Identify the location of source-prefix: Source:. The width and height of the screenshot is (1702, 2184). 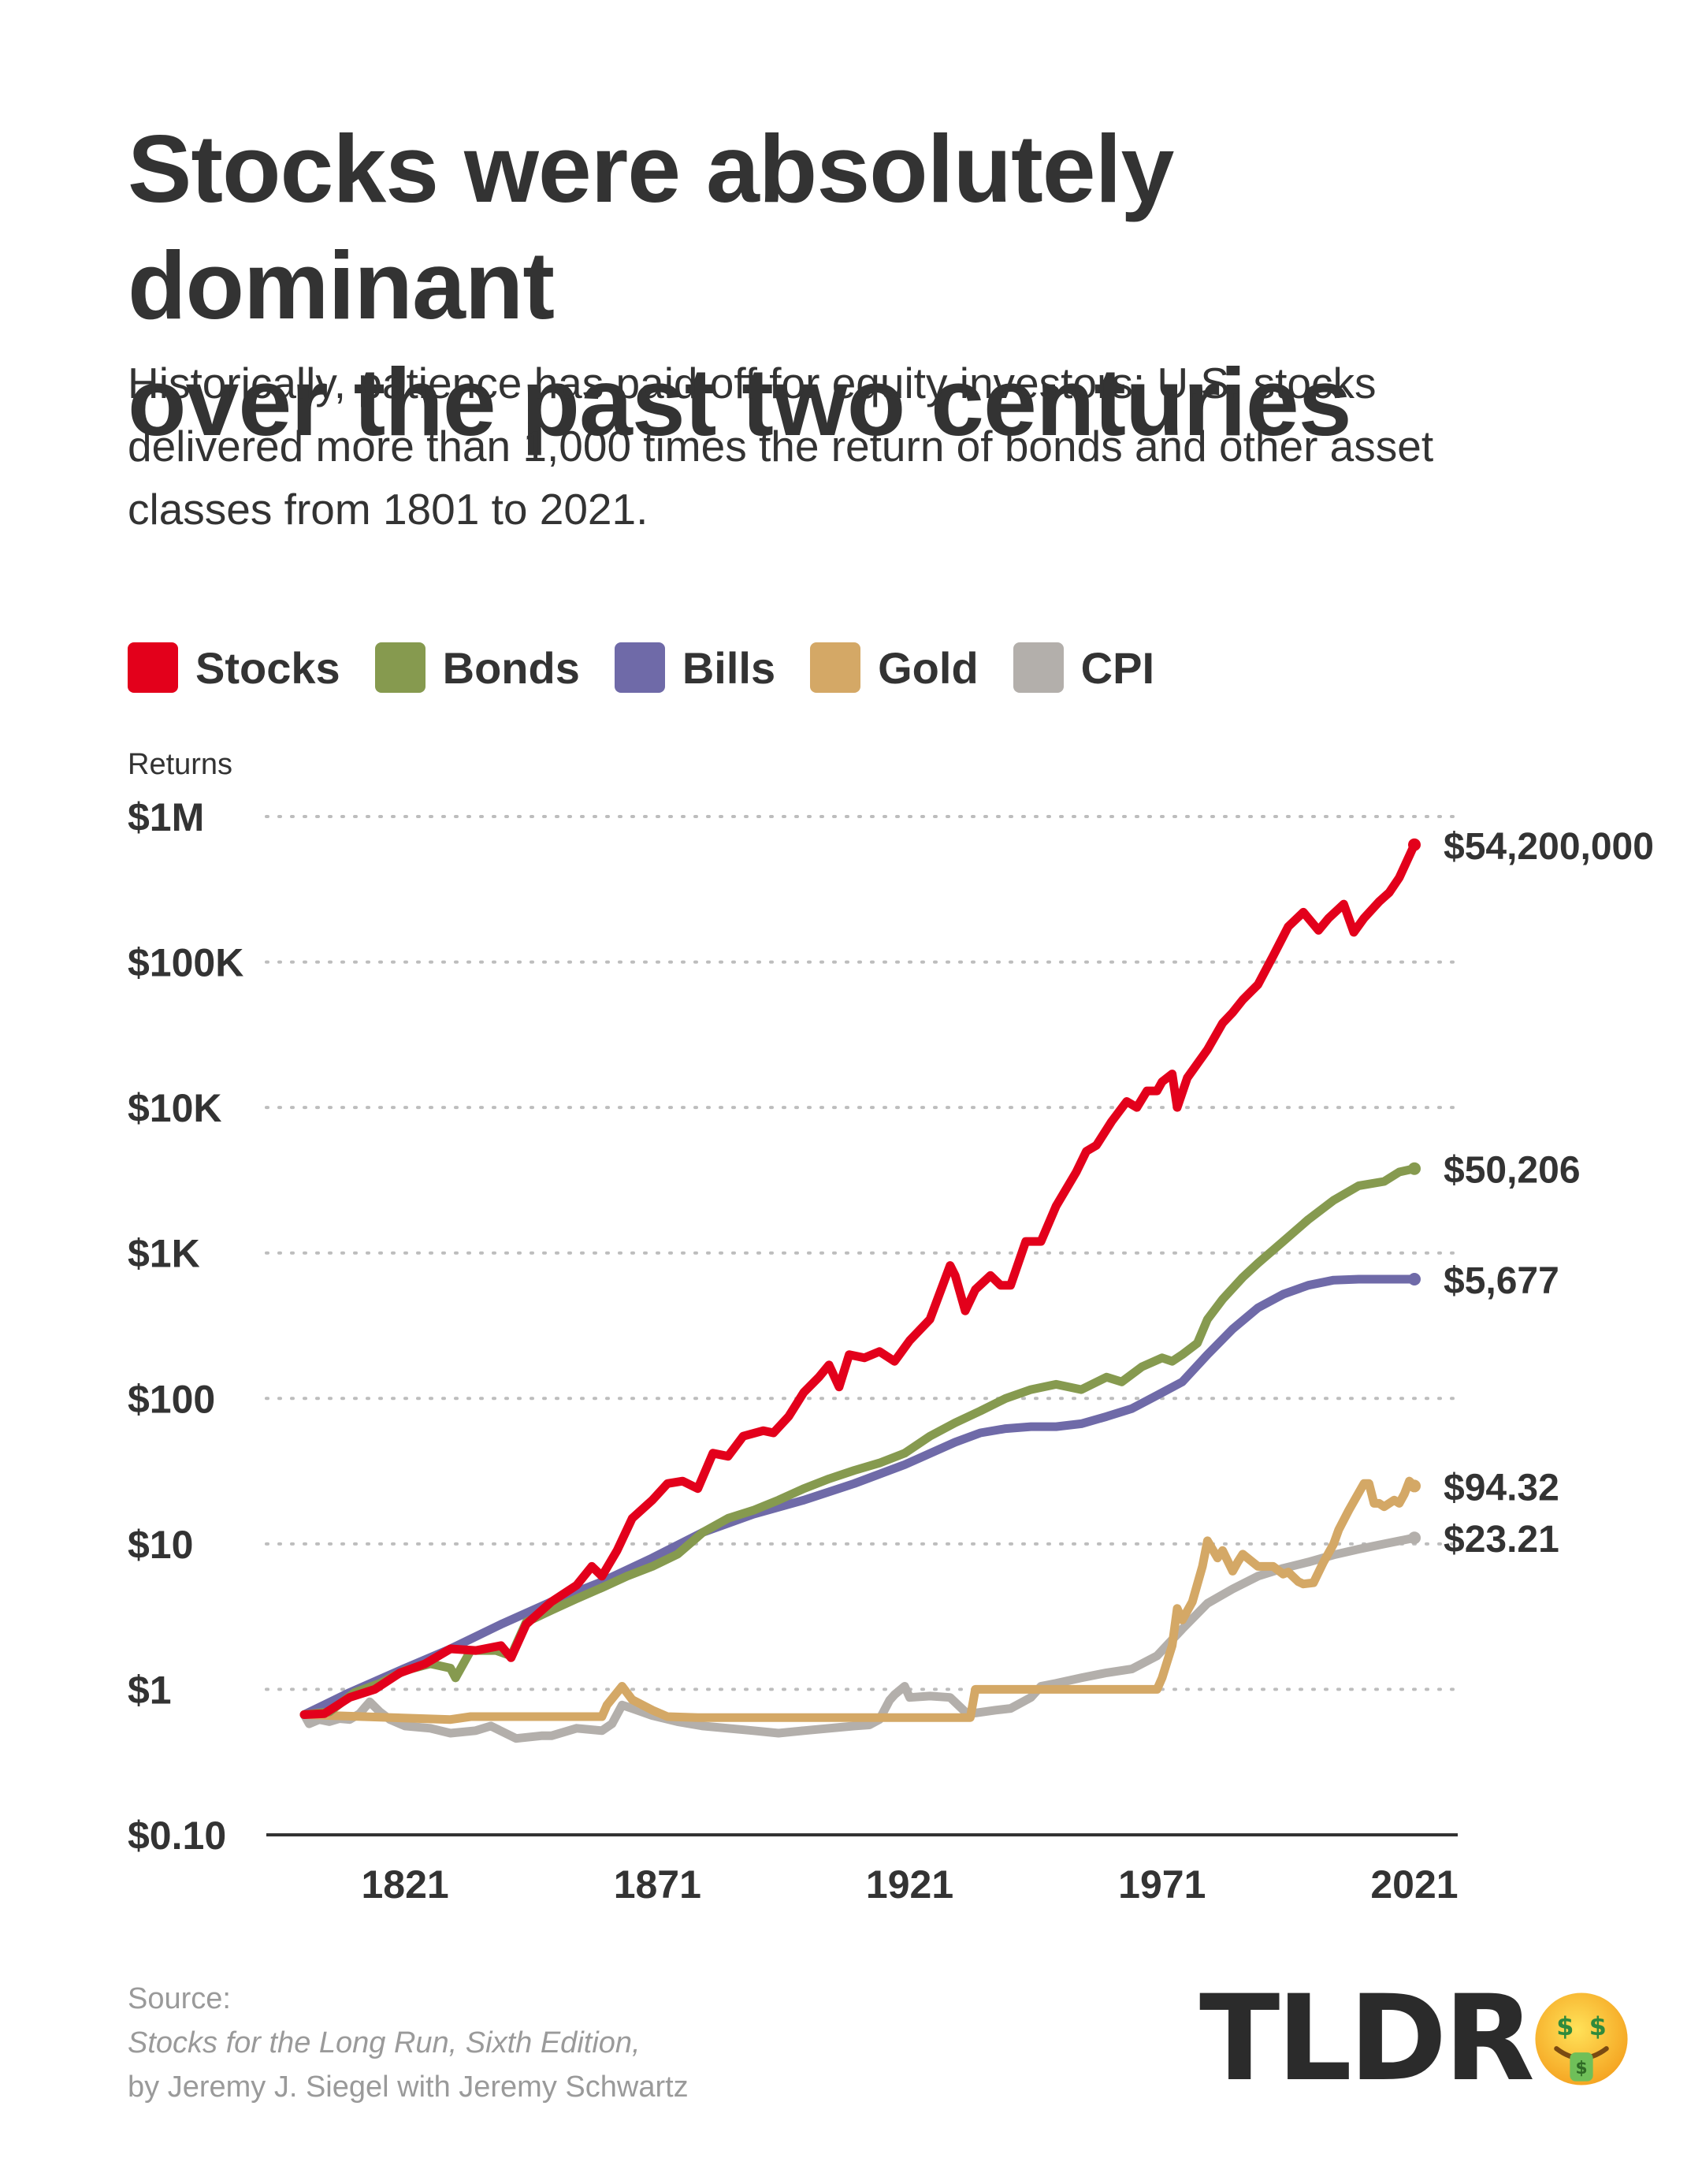
(179, 1998).